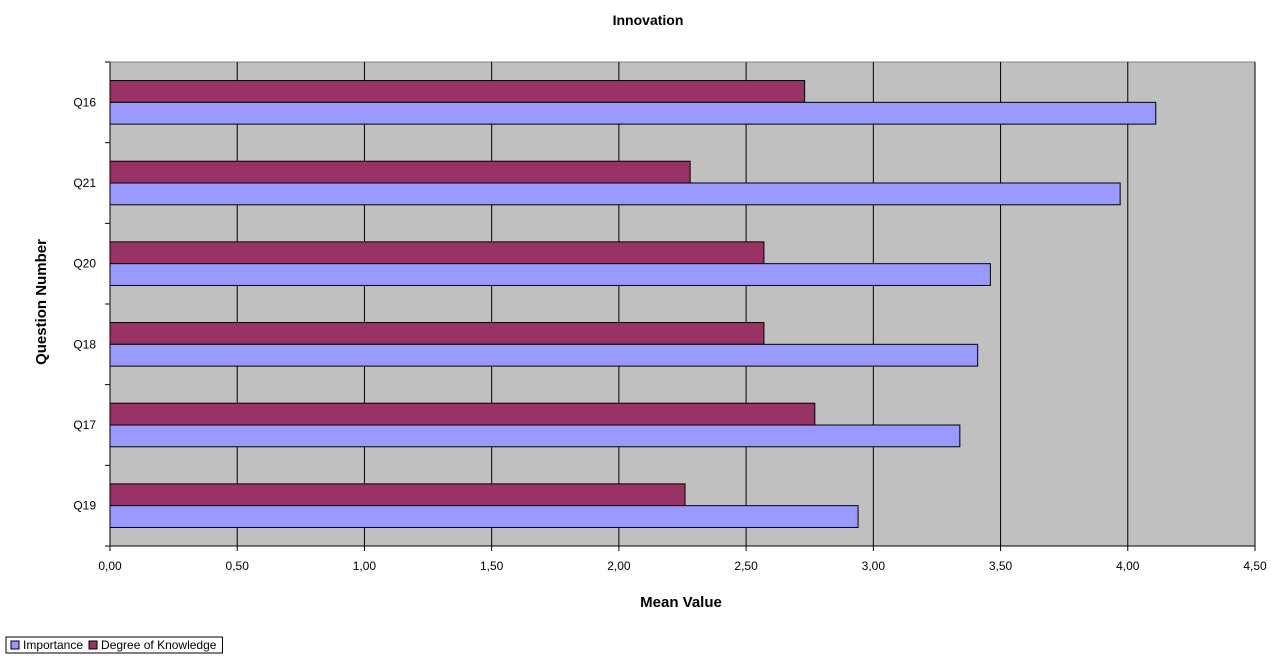 This screenshot has height=659, width=1281. Describe the element at coordinates (1128, 566) in the screenshot. I see `x-tick-label: 4,00` at that location.